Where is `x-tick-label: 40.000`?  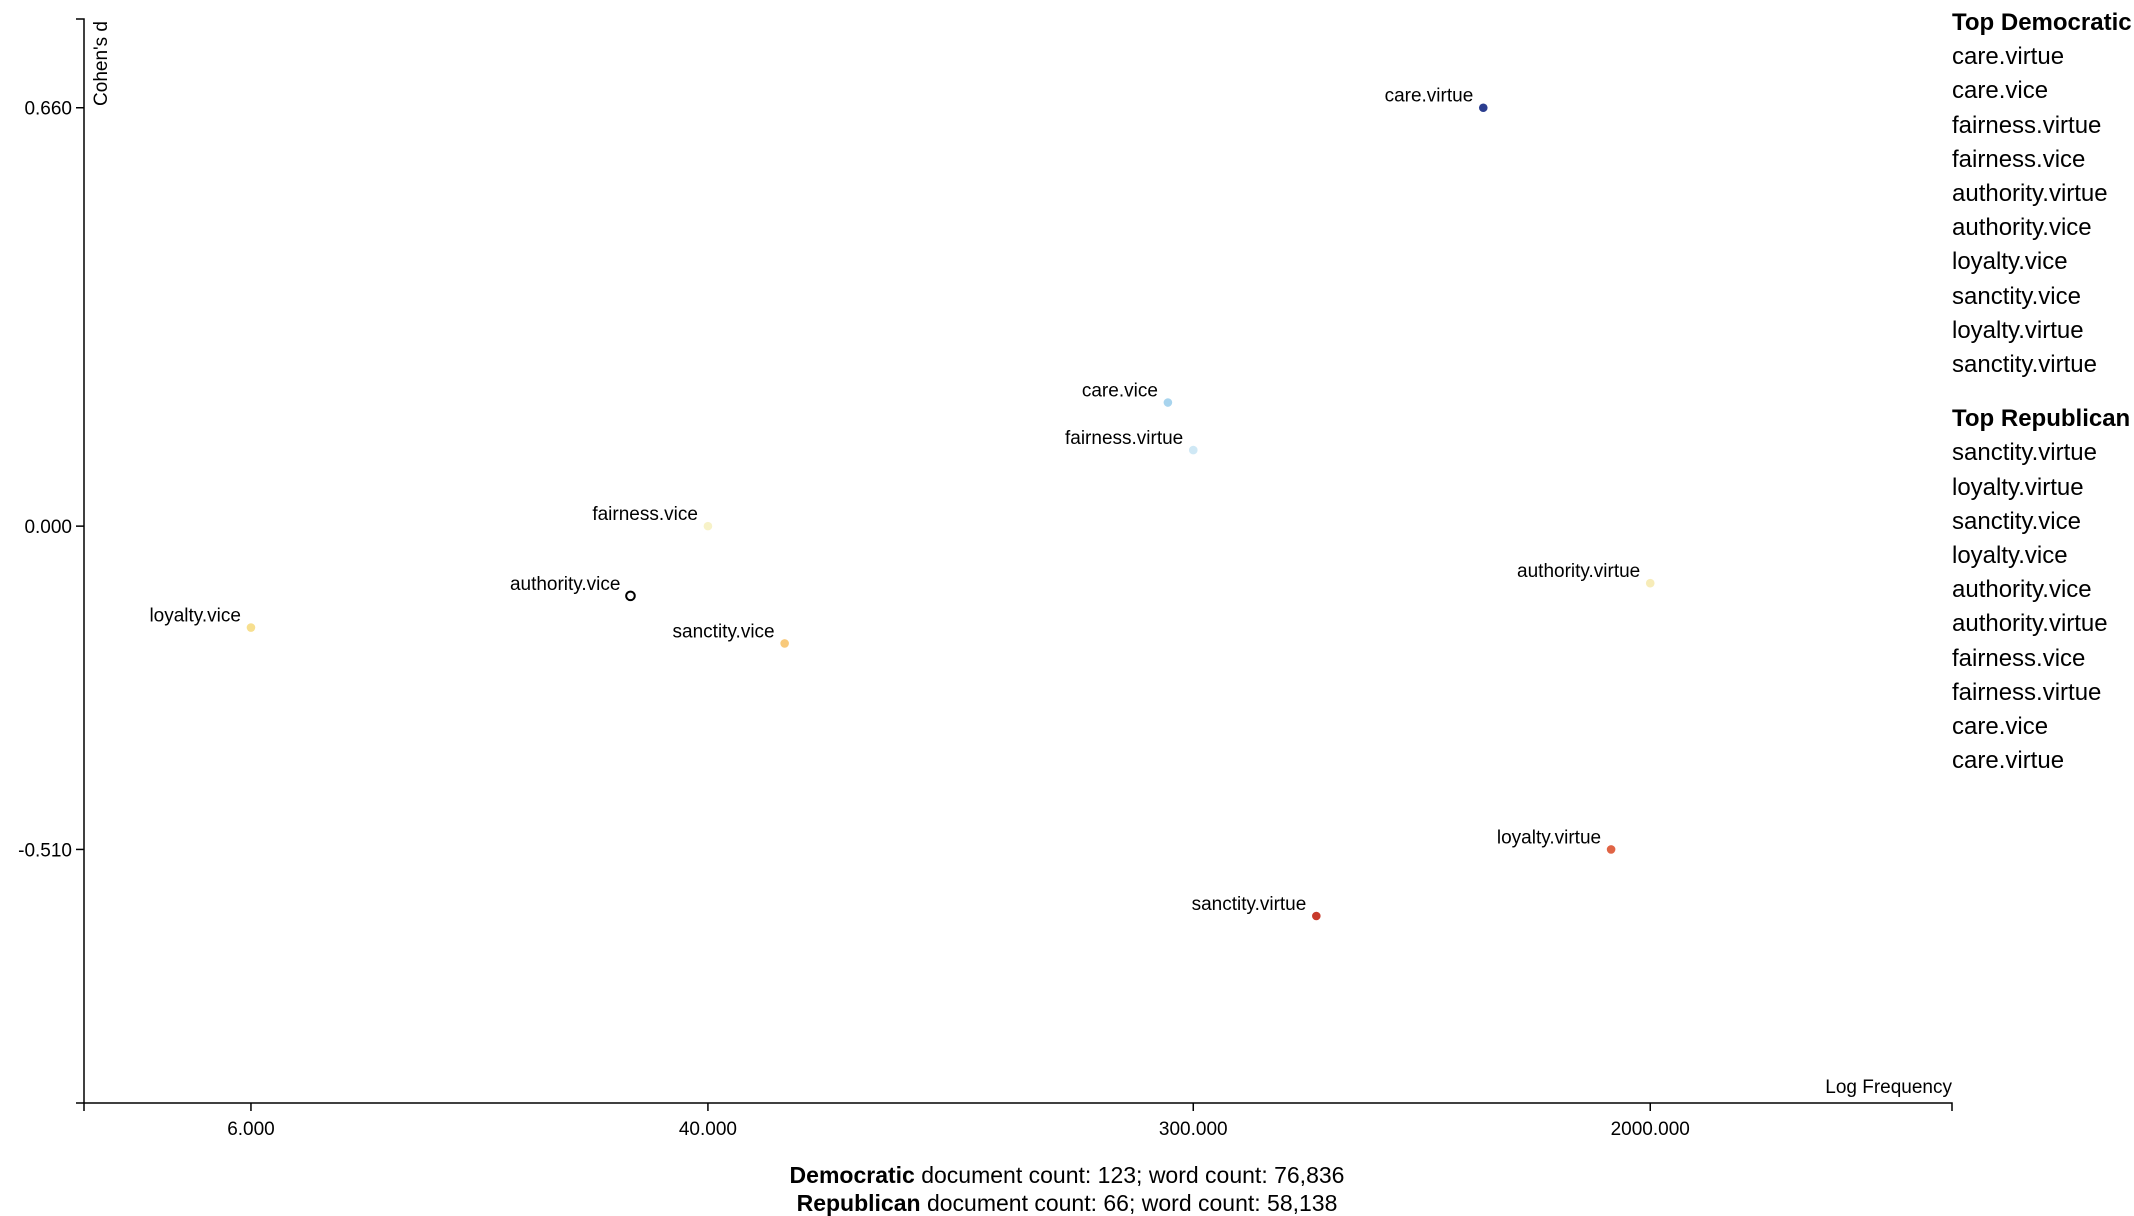 x-tick-label: 40.000 is located at coordinates (708, 1129).